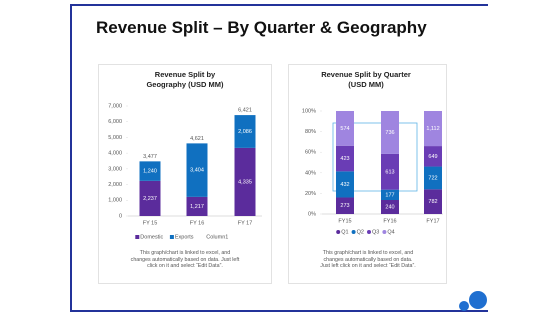 This screenshot has width=560, height=315. I want to click on total-label: 4,621, so click(197, 139).